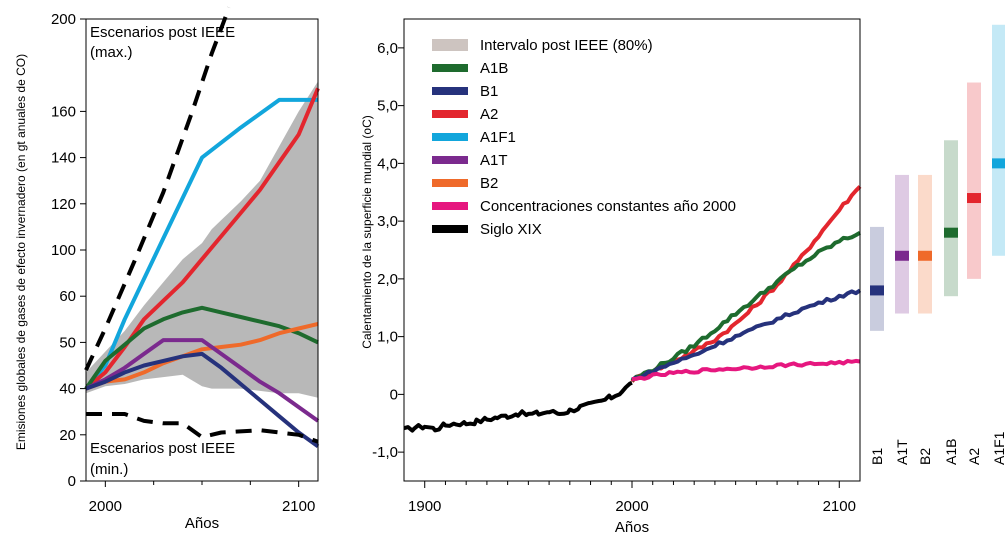  I want to click on warming-x-tick-label: 1900, so click(424, 506).